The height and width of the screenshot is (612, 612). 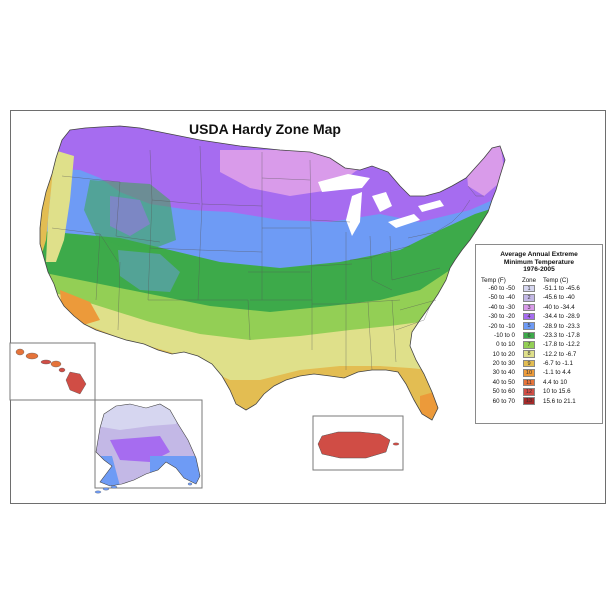 What do you see at coordinates (539, 382) in the screenshot?
I see `legend-row-zone-11: 40 to 50 11 4.4 to 10` at bounding box center [539, 382].